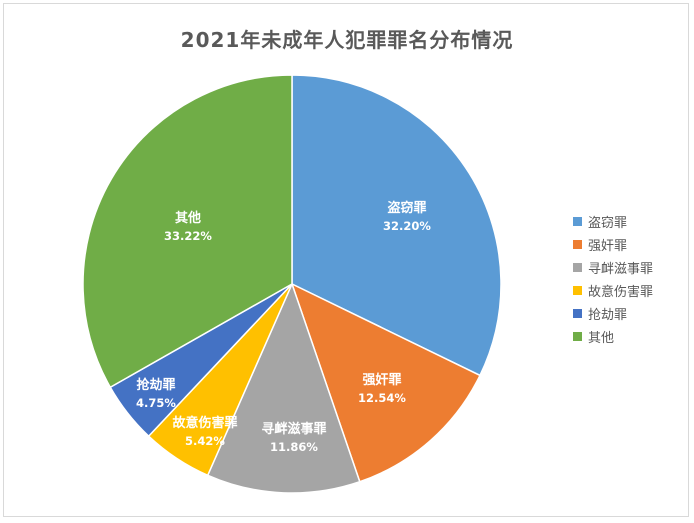  What do you see at coordinates (608, 315) in the screenshot?
I see `legend-label: 抢劫罪` at bounding box center [608, 315].